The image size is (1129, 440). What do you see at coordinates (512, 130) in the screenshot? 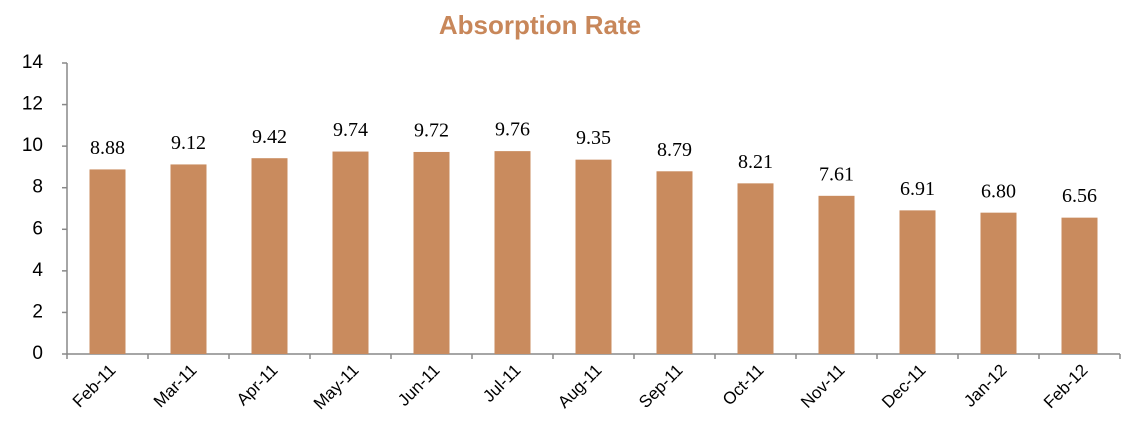
I see `value-label: 9.76` at bounding box center [512, 130].